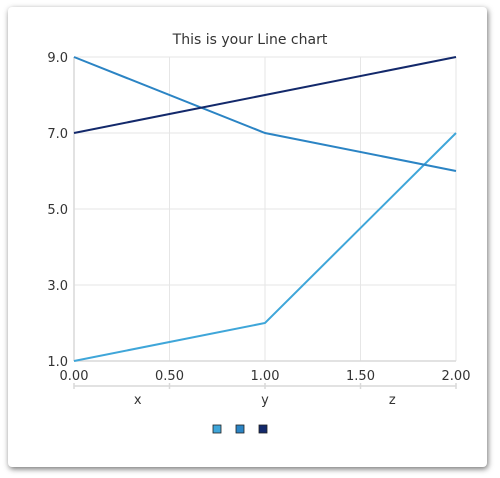 This screenshot has width=500, height=478. Describe the element at coordinates (392, 400) in the screenshot. I see `category-label: z` at that location.